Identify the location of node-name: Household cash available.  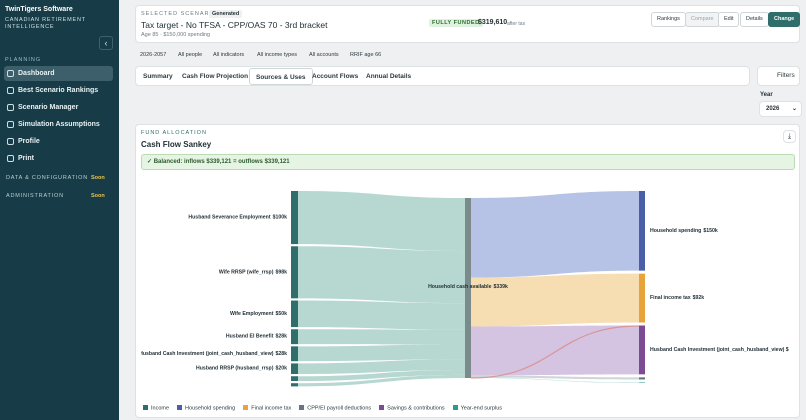
(460, 287).